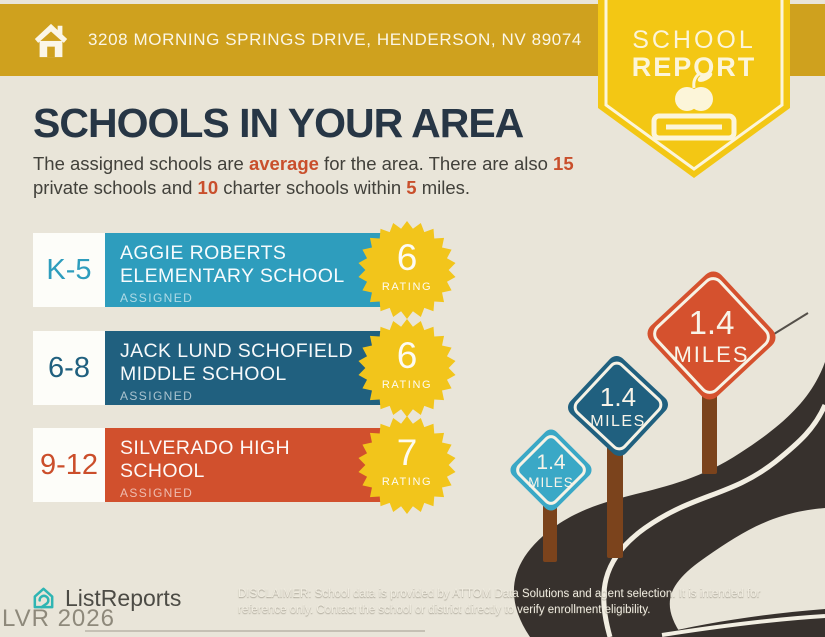 Image resolution: width=825 pixels, height=637 pixels. Describe the element at coordinates (694, 106) in the screenshot. I see `apple-on-book-icon` at that location.